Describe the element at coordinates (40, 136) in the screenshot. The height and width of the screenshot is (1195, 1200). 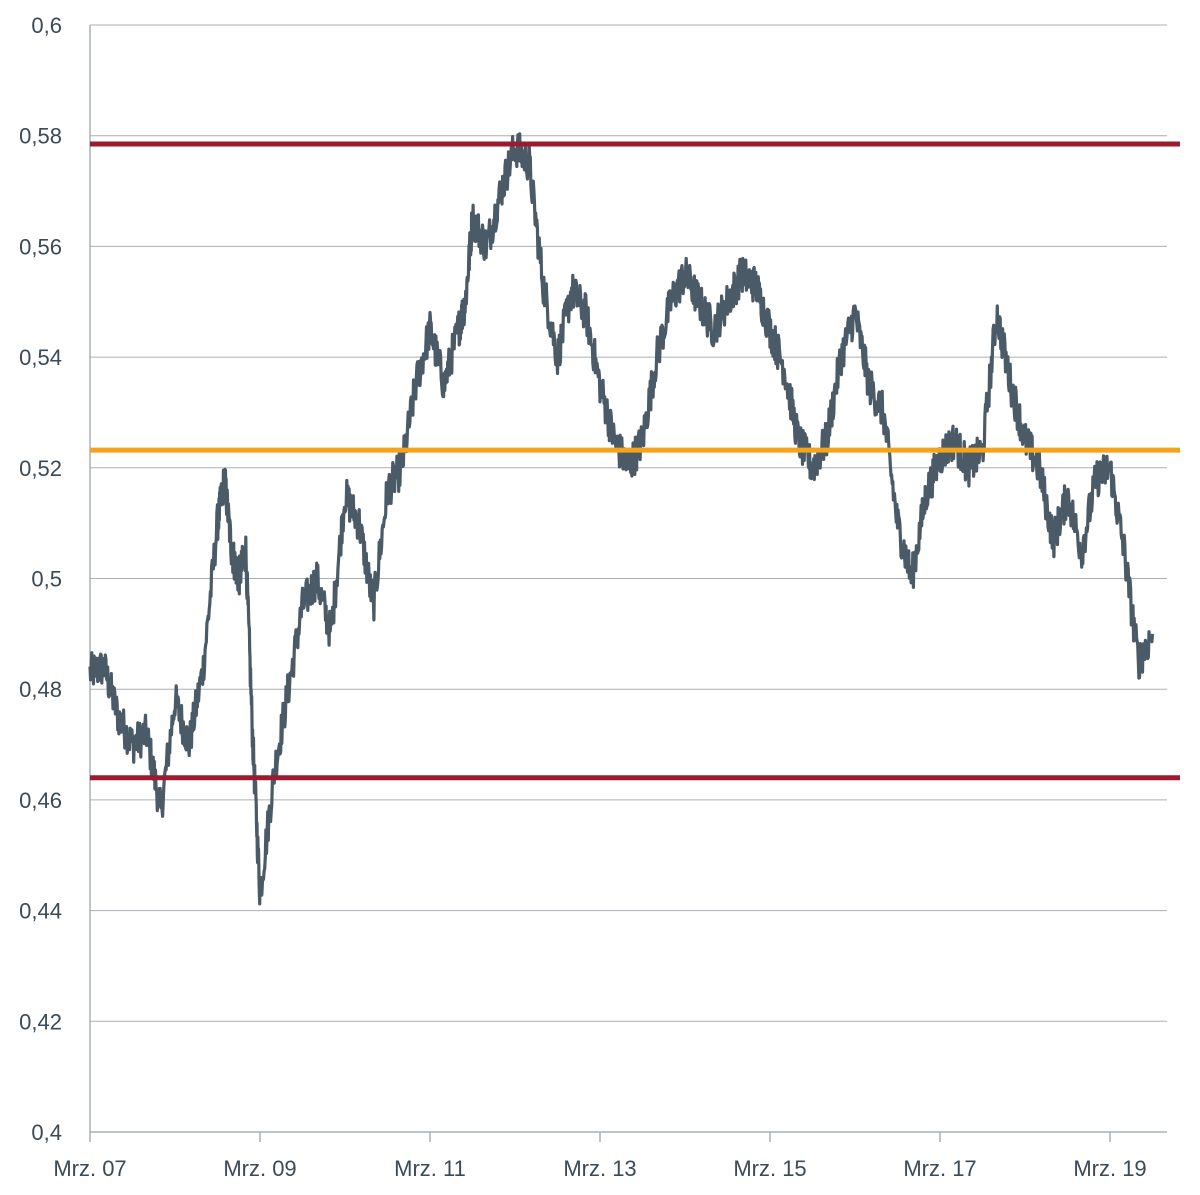
I see `y-tick-label: 0,58` at that location.